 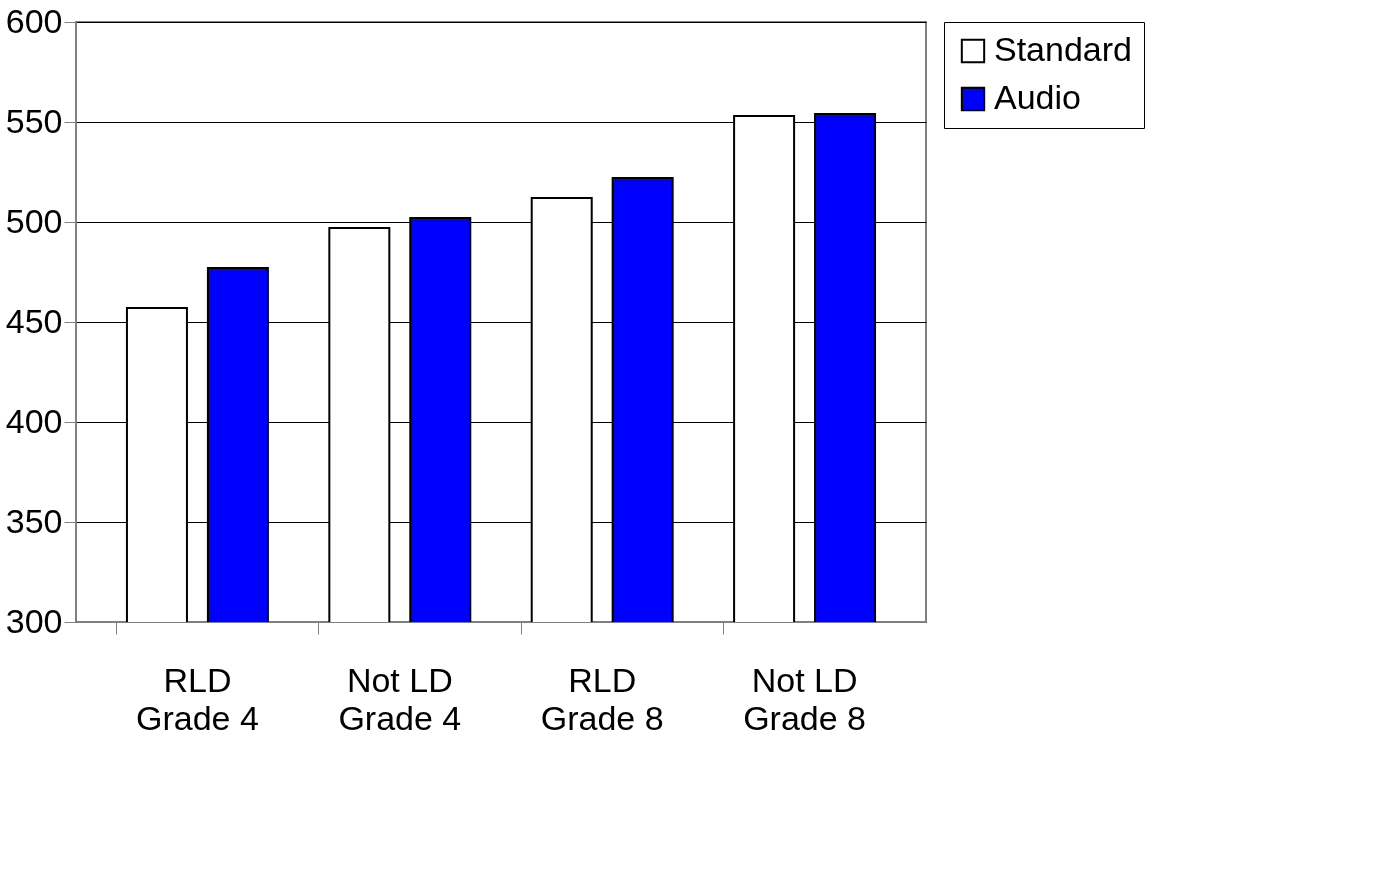 What do you see at coordinates (400, 698) in the screenshot?
I see `x-tick-label: Not LD Grade 4` at bounding box center [400, 698].